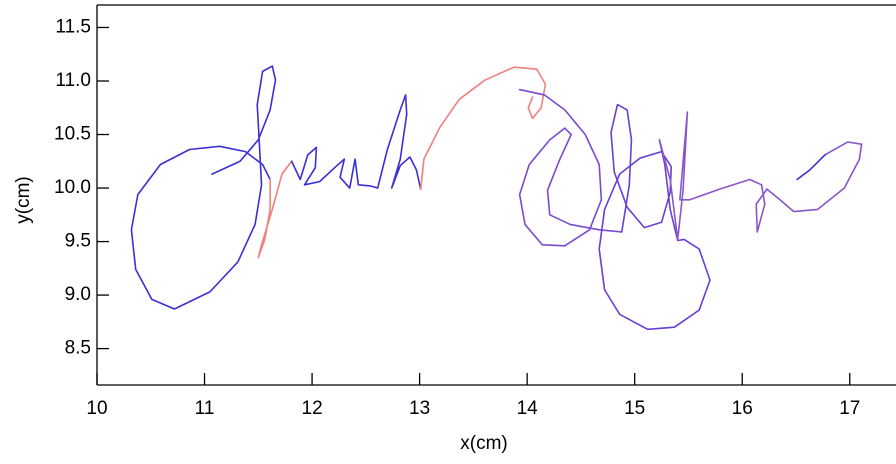 The height and width of the screenshot is (464, 896). What do you see at coordinates (78, 294) in the screenshot?
I see `y-tick-label: 9.0` at bounding box center [78, 294].